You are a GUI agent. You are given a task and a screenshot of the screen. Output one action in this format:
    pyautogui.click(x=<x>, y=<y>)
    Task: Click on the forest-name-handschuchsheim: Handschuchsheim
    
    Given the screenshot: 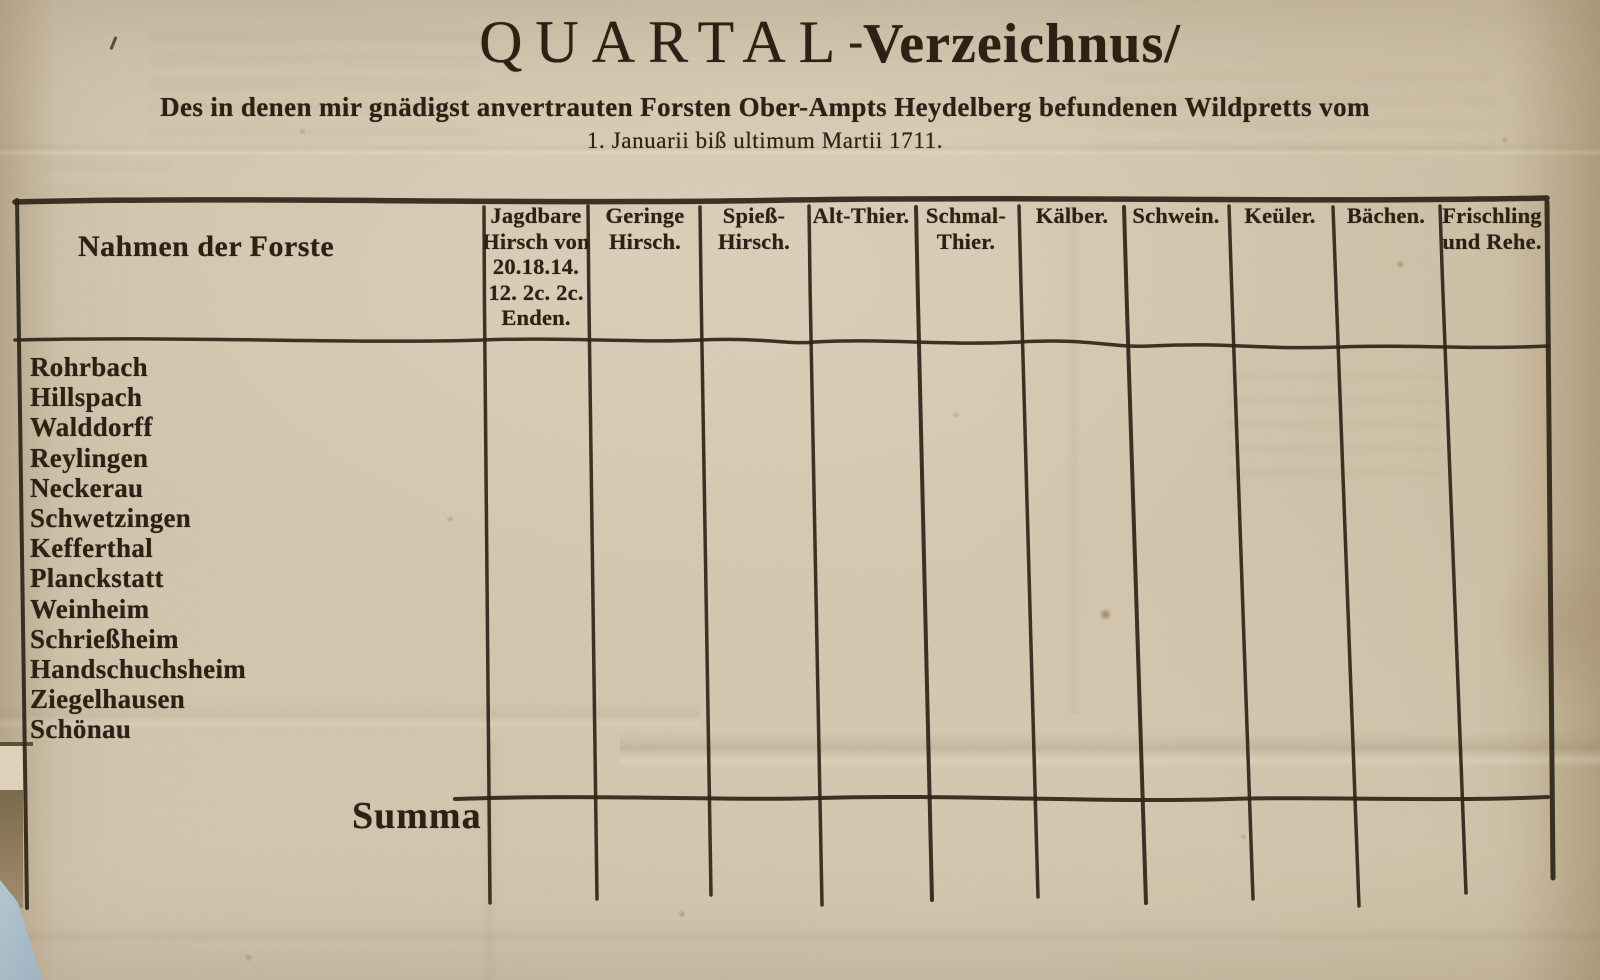 What is the action you would take?
    pyautogui.click(x=138, y=669)
    